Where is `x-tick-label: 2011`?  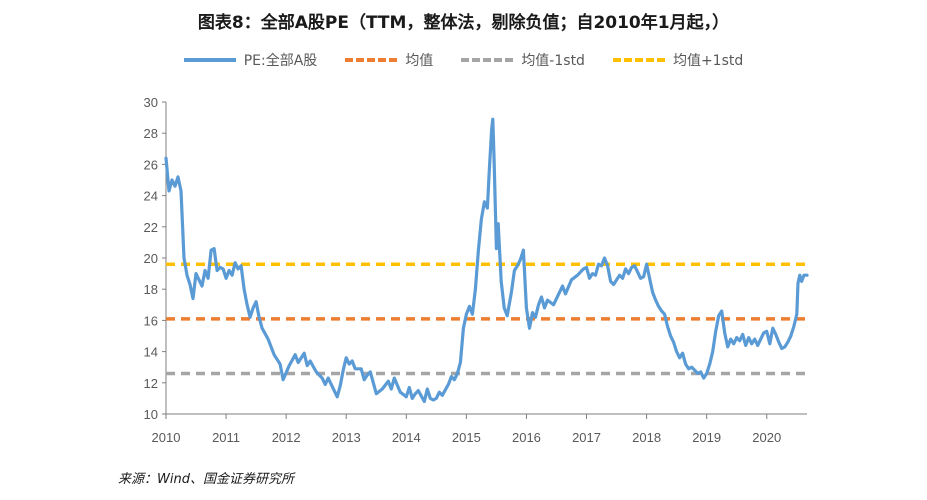
x-tick-label: 2011 is located at coordinates (226, 437).